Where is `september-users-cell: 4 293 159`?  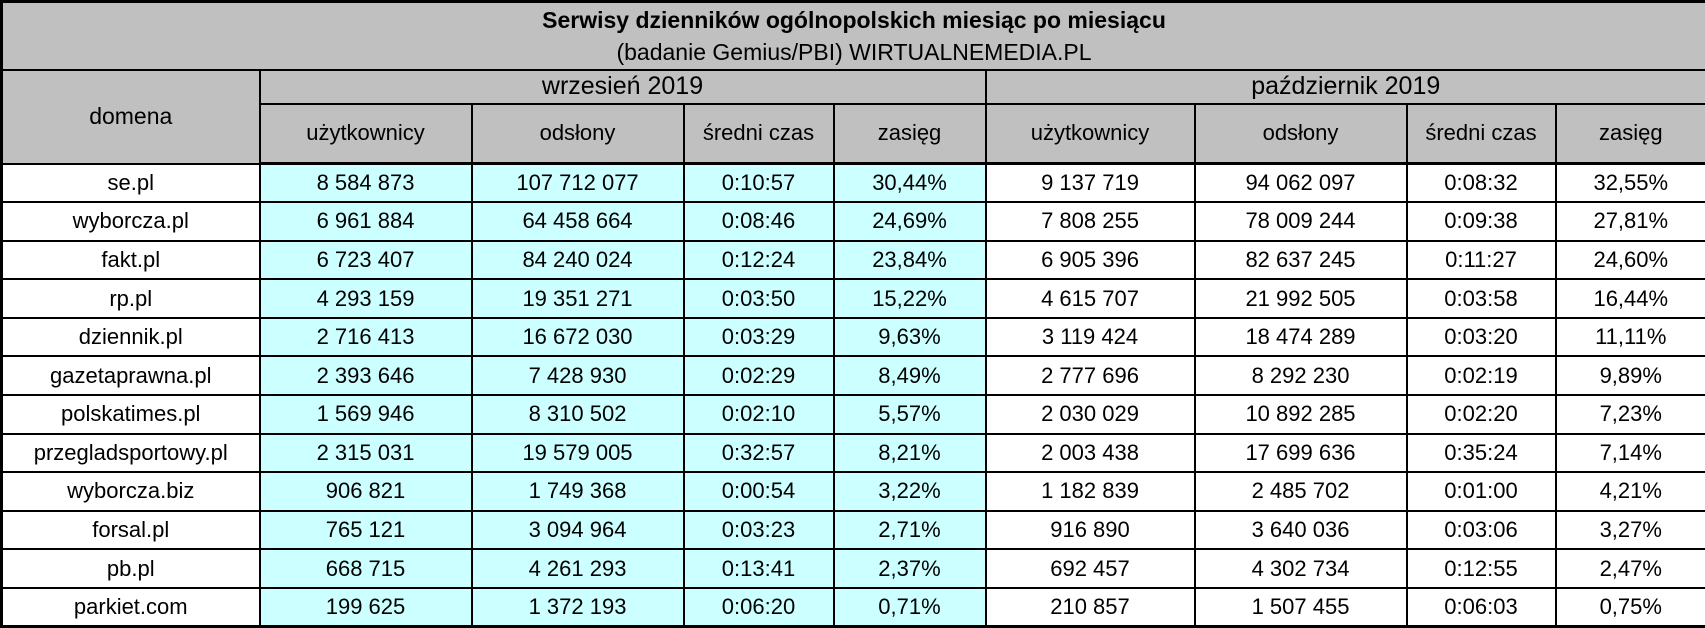 september-users-cell: 4 293 159 is located at coordinates (365, 298).